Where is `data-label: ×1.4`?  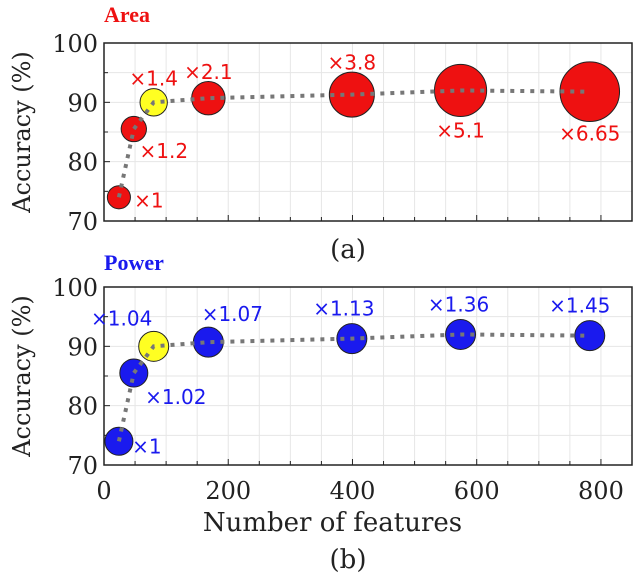
data-label: ×1.4 is located at coordinates (153, 78).